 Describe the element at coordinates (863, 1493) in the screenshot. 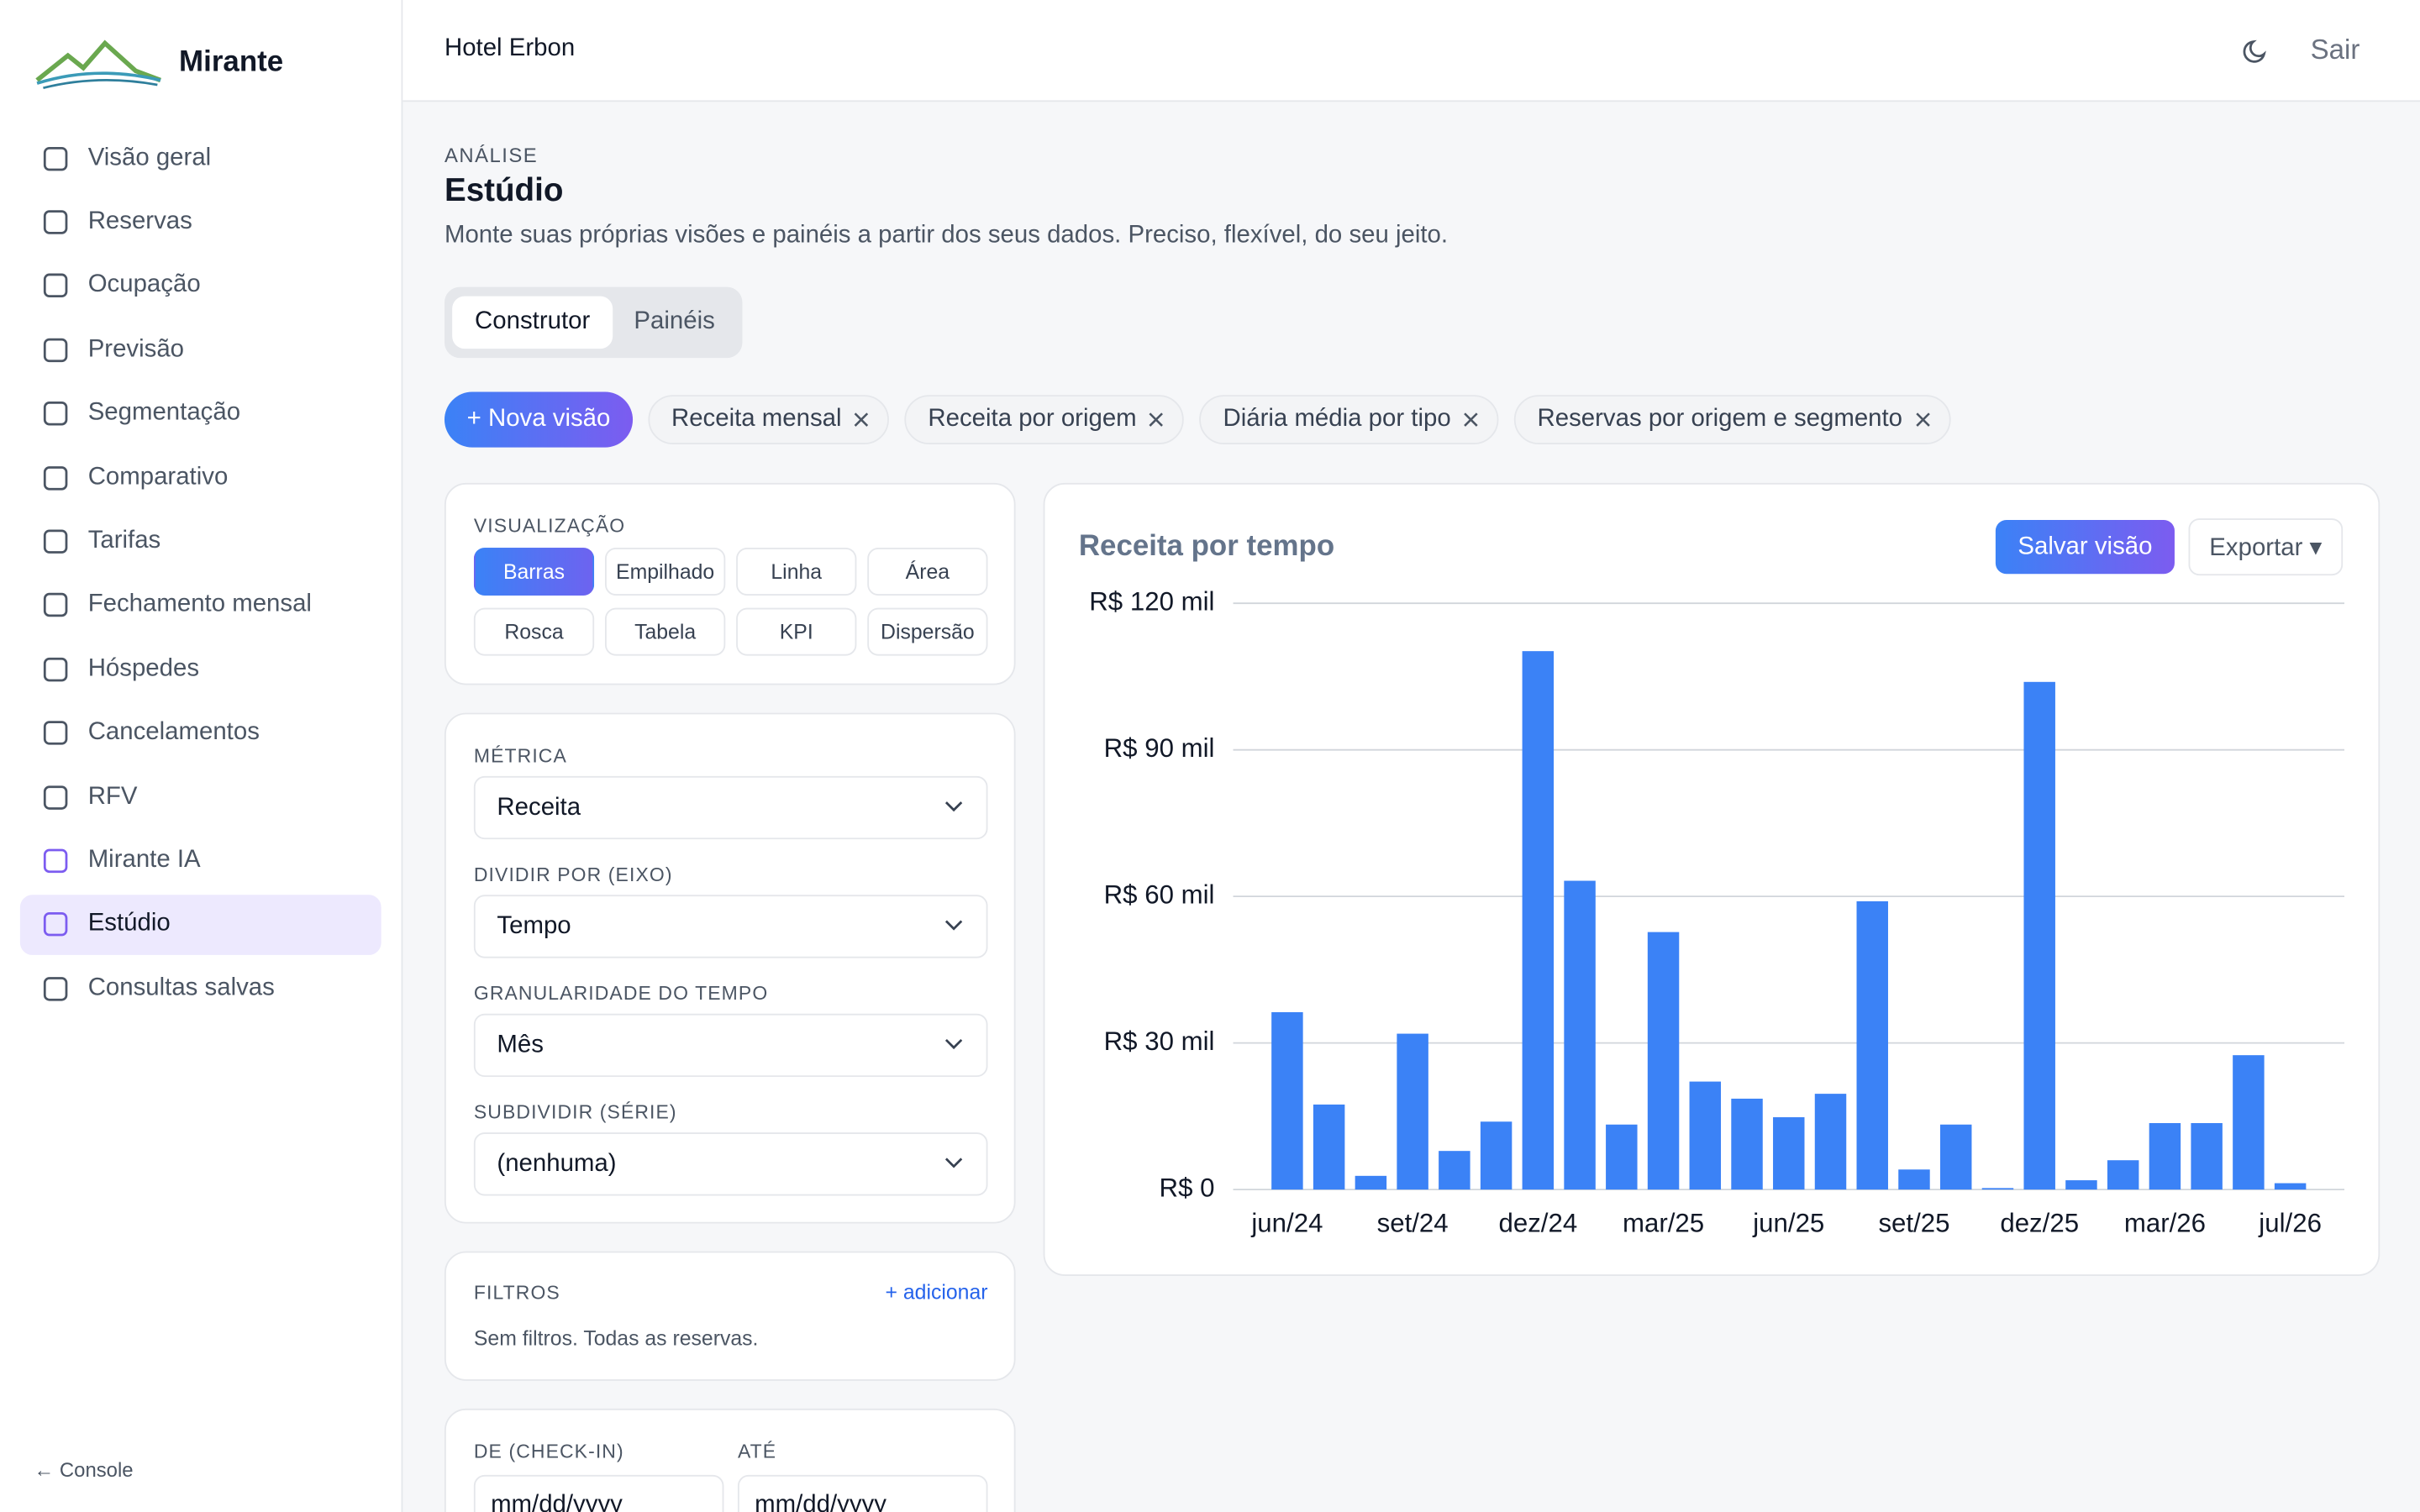

I see `date-to-input: mm/dd/yyyy` at that location.